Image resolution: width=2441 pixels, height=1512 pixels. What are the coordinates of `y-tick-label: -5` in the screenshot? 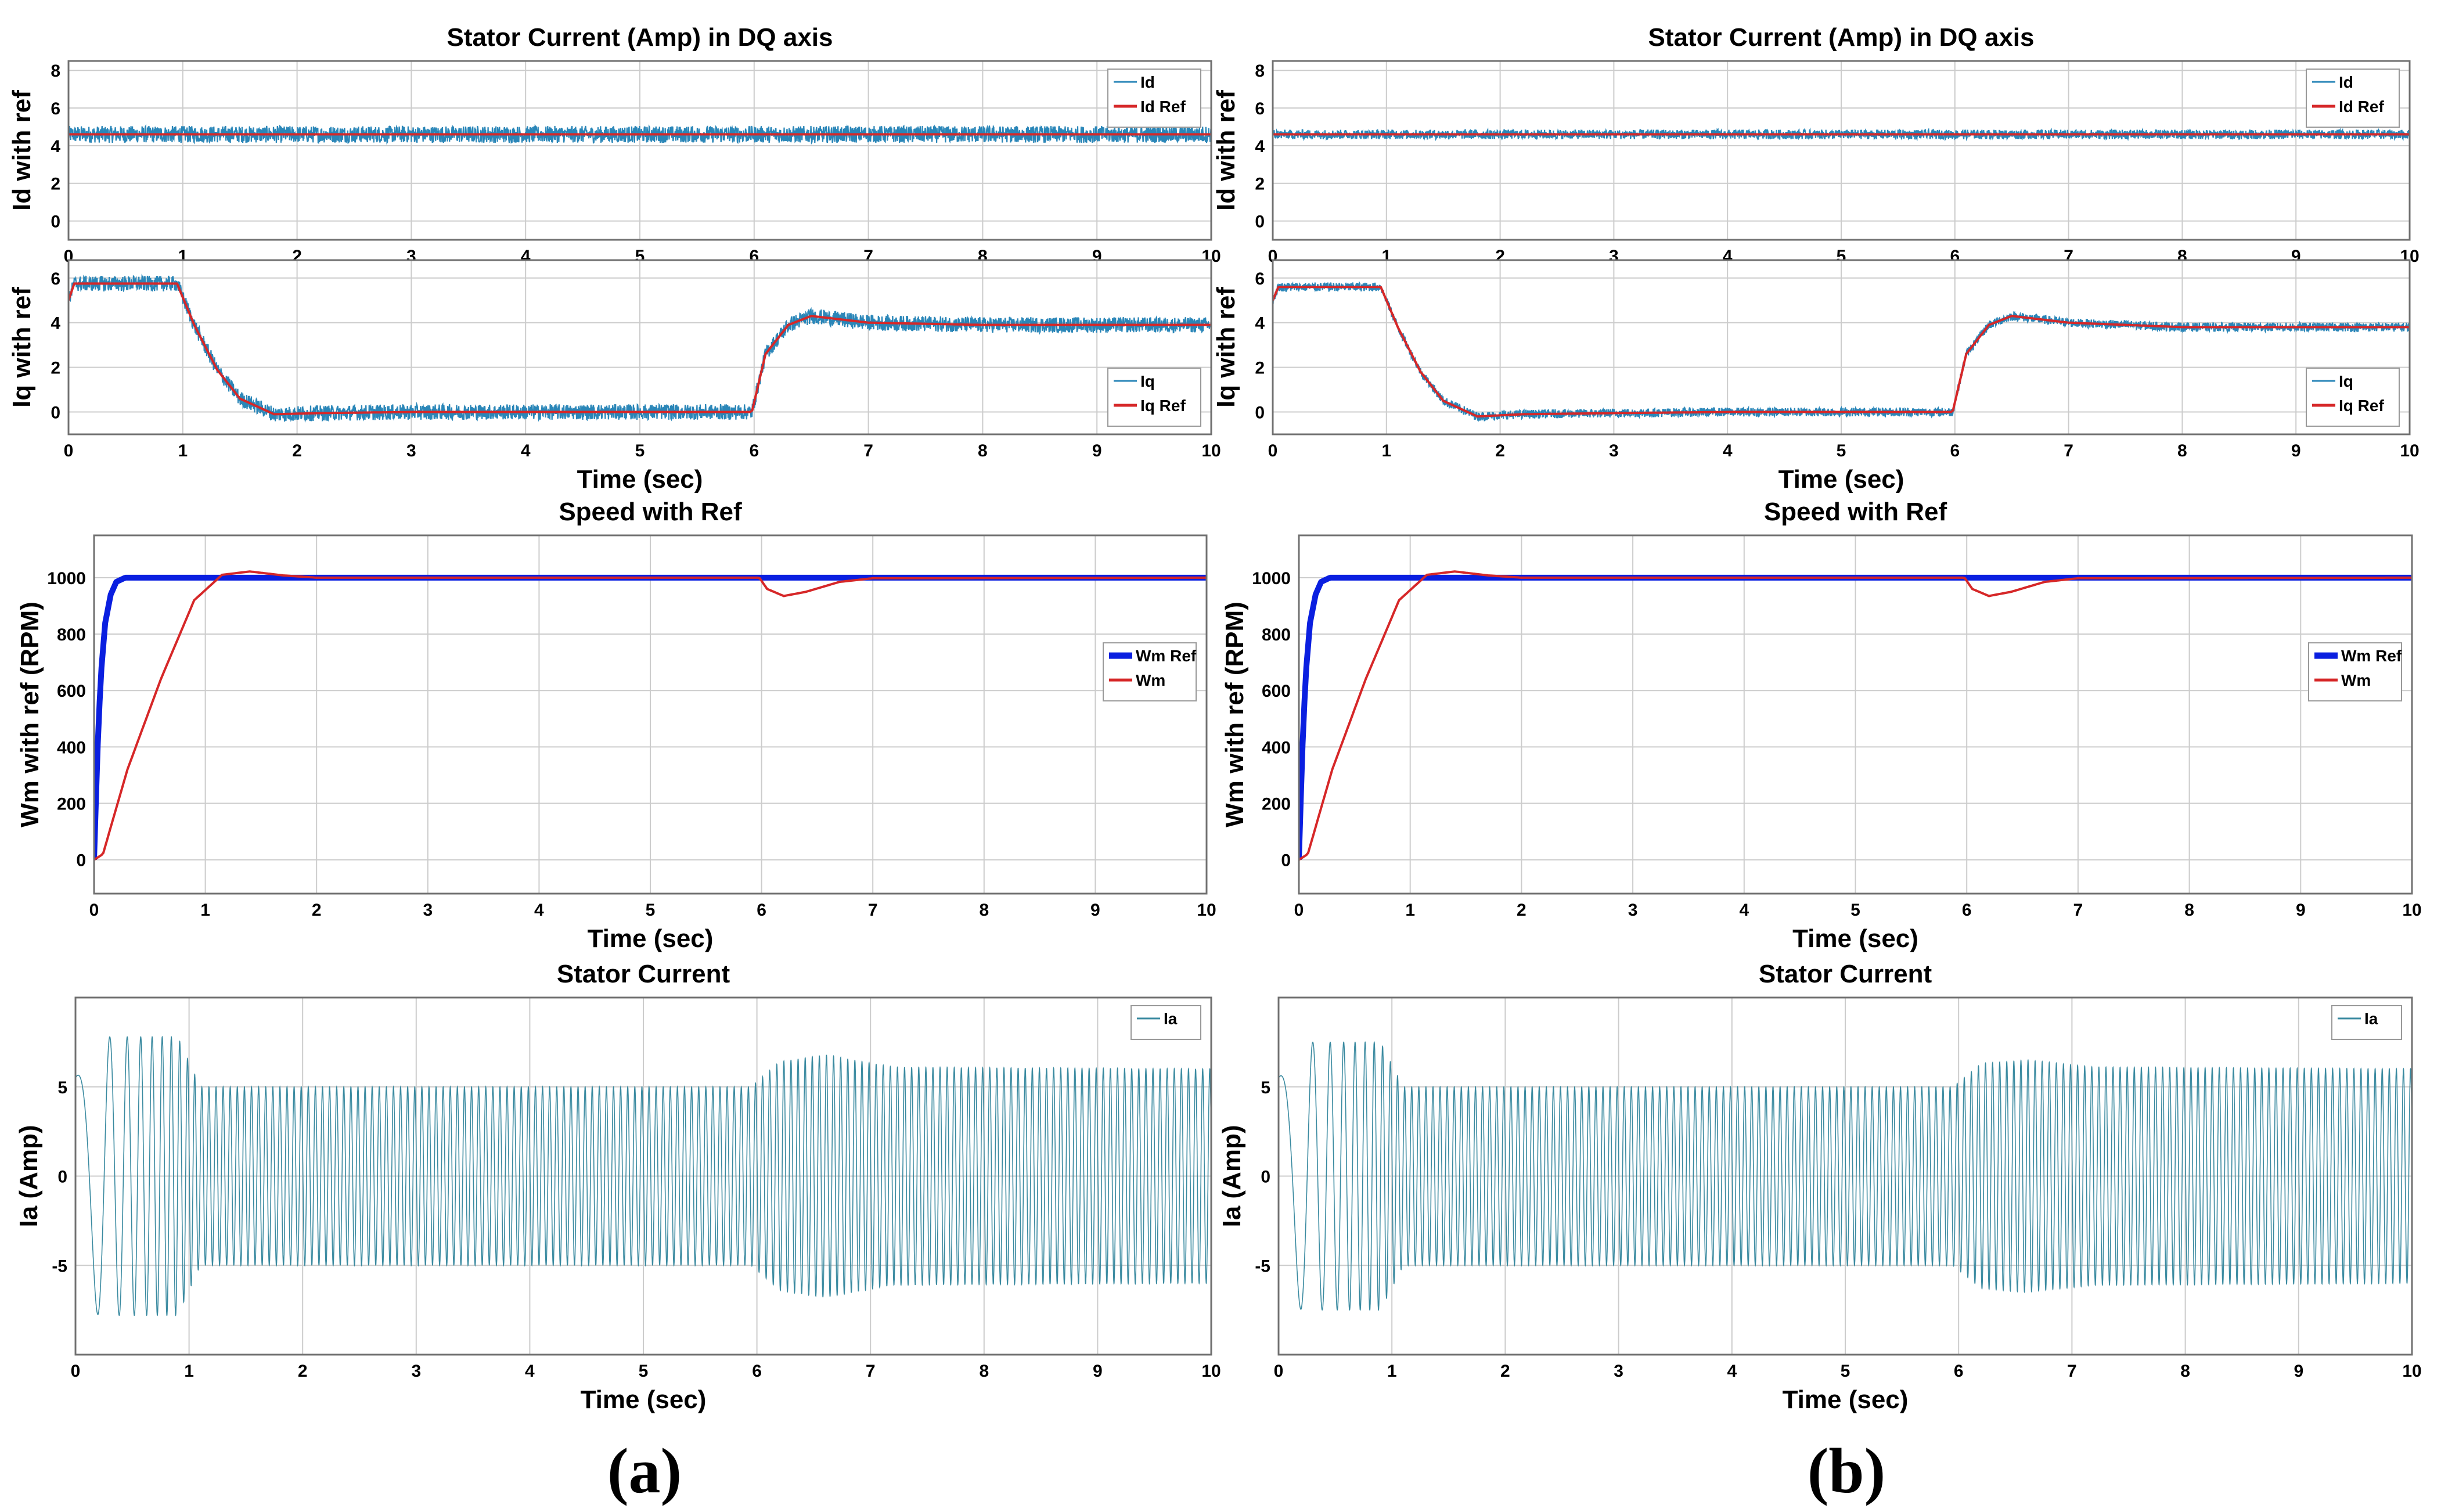 It's located at (59, 1266).